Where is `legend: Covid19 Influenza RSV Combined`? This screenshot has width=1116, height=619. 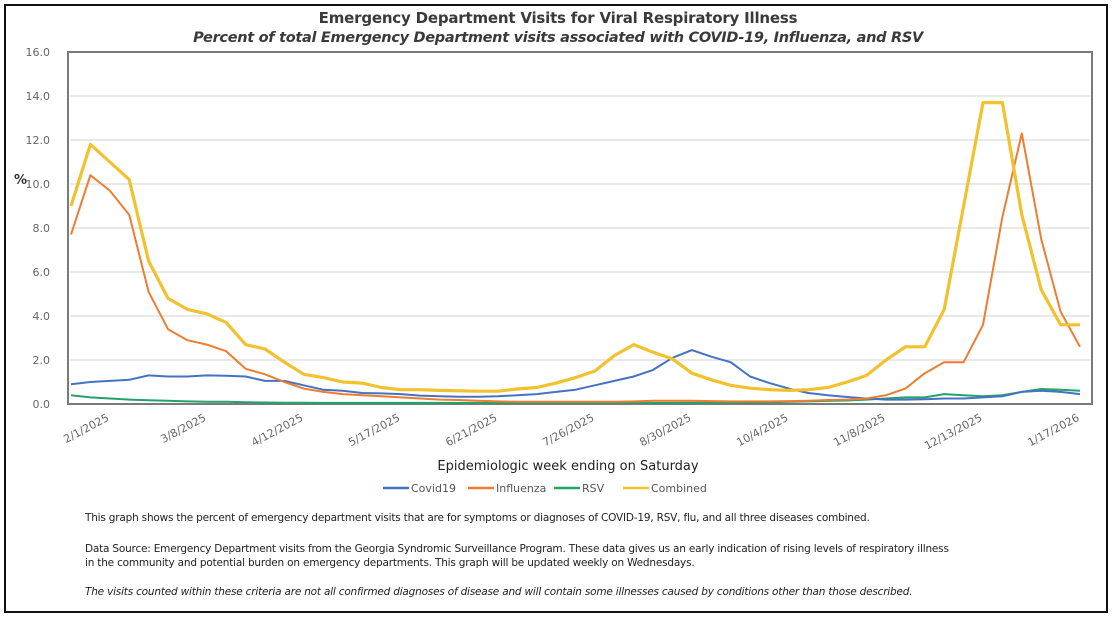
legend: Covid19 Influenza RSV Combined is located at coordinates (545, 488).